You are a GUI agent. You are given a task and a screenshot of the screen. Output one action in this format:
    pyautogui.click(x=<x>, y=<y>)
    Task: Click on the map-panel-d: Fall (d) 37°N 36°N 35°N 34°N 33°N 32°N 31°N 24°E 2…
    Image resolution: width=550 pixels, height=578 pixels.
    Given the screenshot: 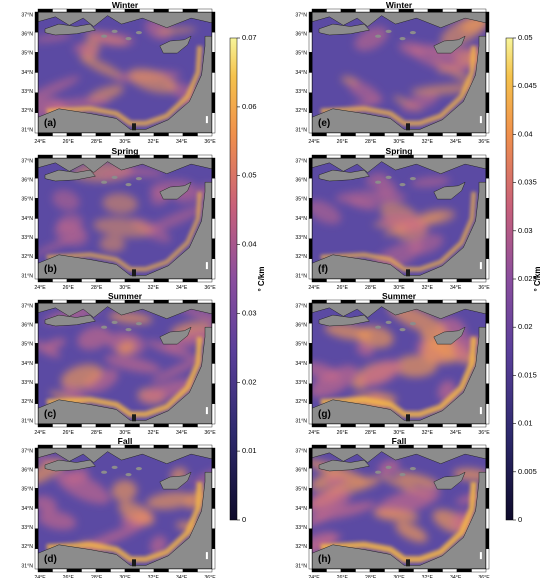 What is the action you would take?
    pyautogui.click(x=118, y=507)
    